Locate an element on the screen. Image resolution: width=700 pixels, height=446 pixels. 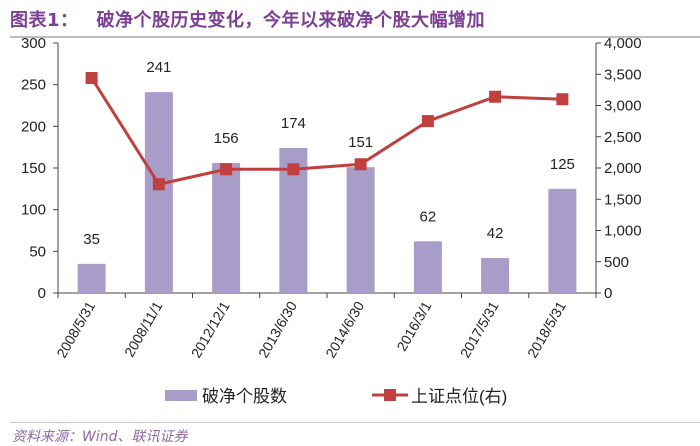
legend-label-line: 上证点位(右) is located at coordinates (459, 396).